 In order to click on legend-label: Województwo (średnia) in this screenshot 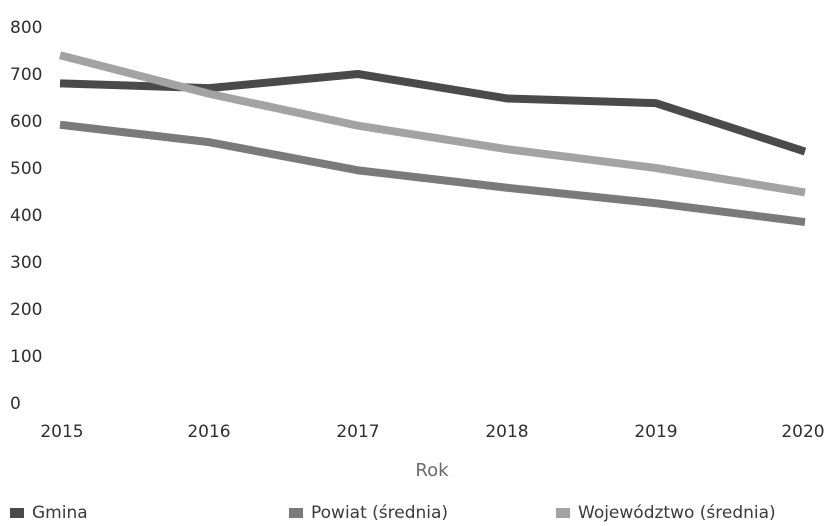, I will do `click(677, 513)`.